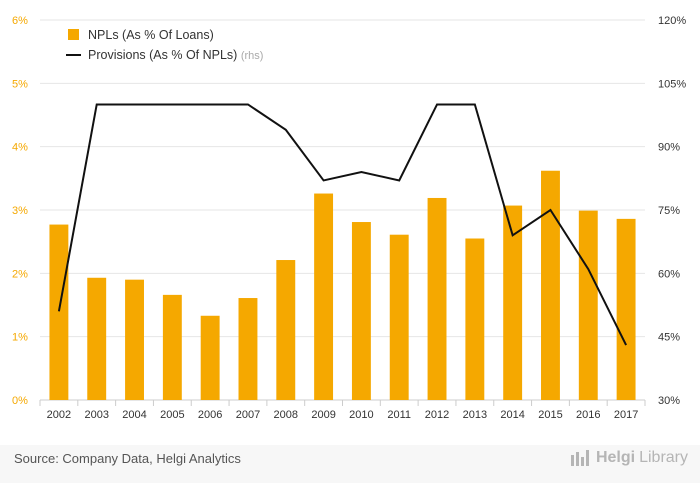  What do you see at coordinates (20, 84) in the screenshot?
I see `y-left-tick-label: 5%` at bounding box center [20, 84].